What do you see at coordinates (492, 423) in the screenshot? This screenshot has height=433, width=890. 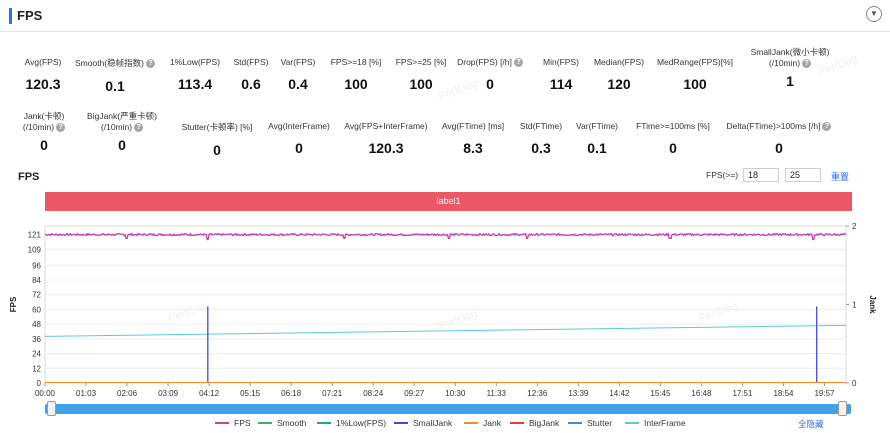 I see `legend-label: Jank` at bounding box center [492, 423].